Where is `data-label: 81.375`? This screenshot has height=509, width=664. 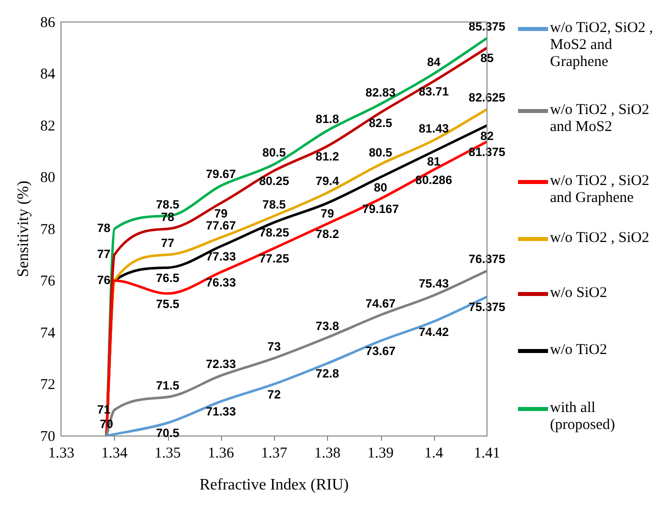
data-label: 81.375 is located at coordinates (487, 151).